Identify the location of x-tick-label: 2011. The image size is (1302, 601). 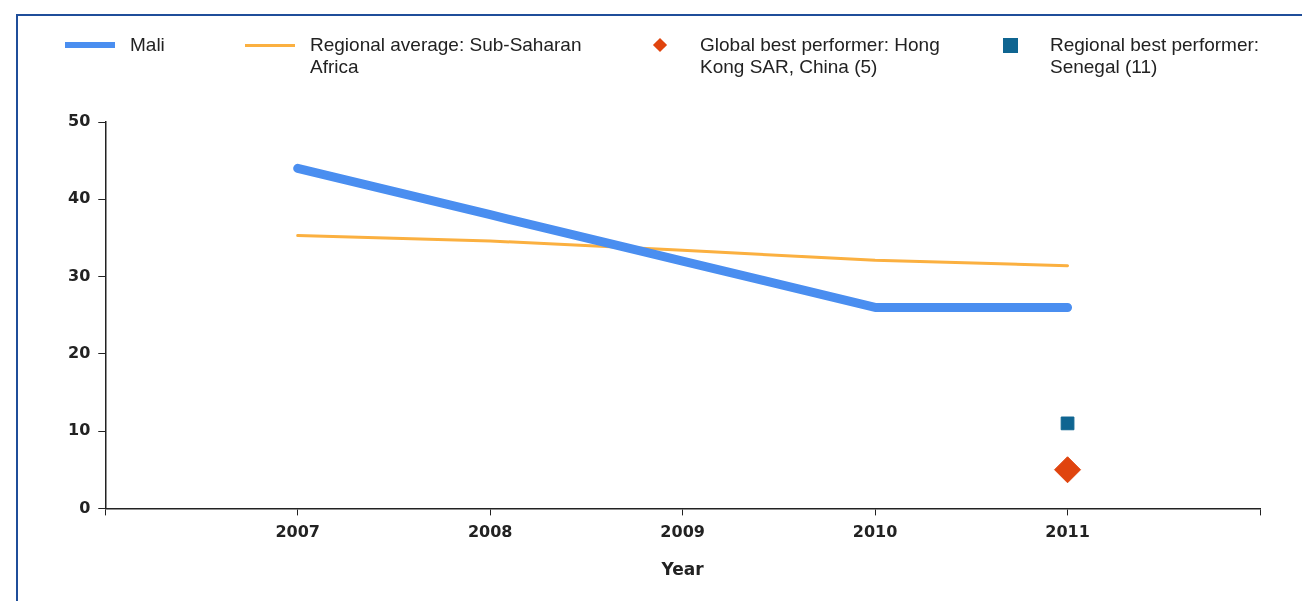
(1067, 532).